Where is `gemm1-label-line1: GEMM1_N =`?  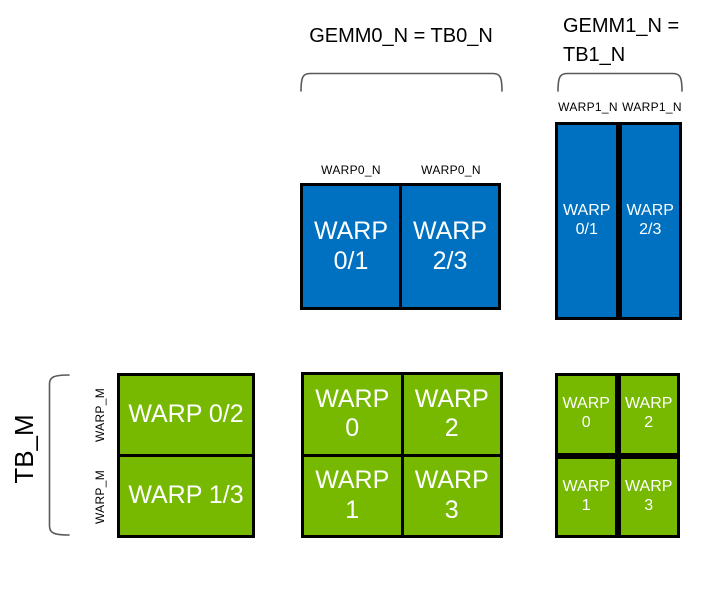 gemm1-label-line1: GEMM1_N = is located at coordinates (621, 26).